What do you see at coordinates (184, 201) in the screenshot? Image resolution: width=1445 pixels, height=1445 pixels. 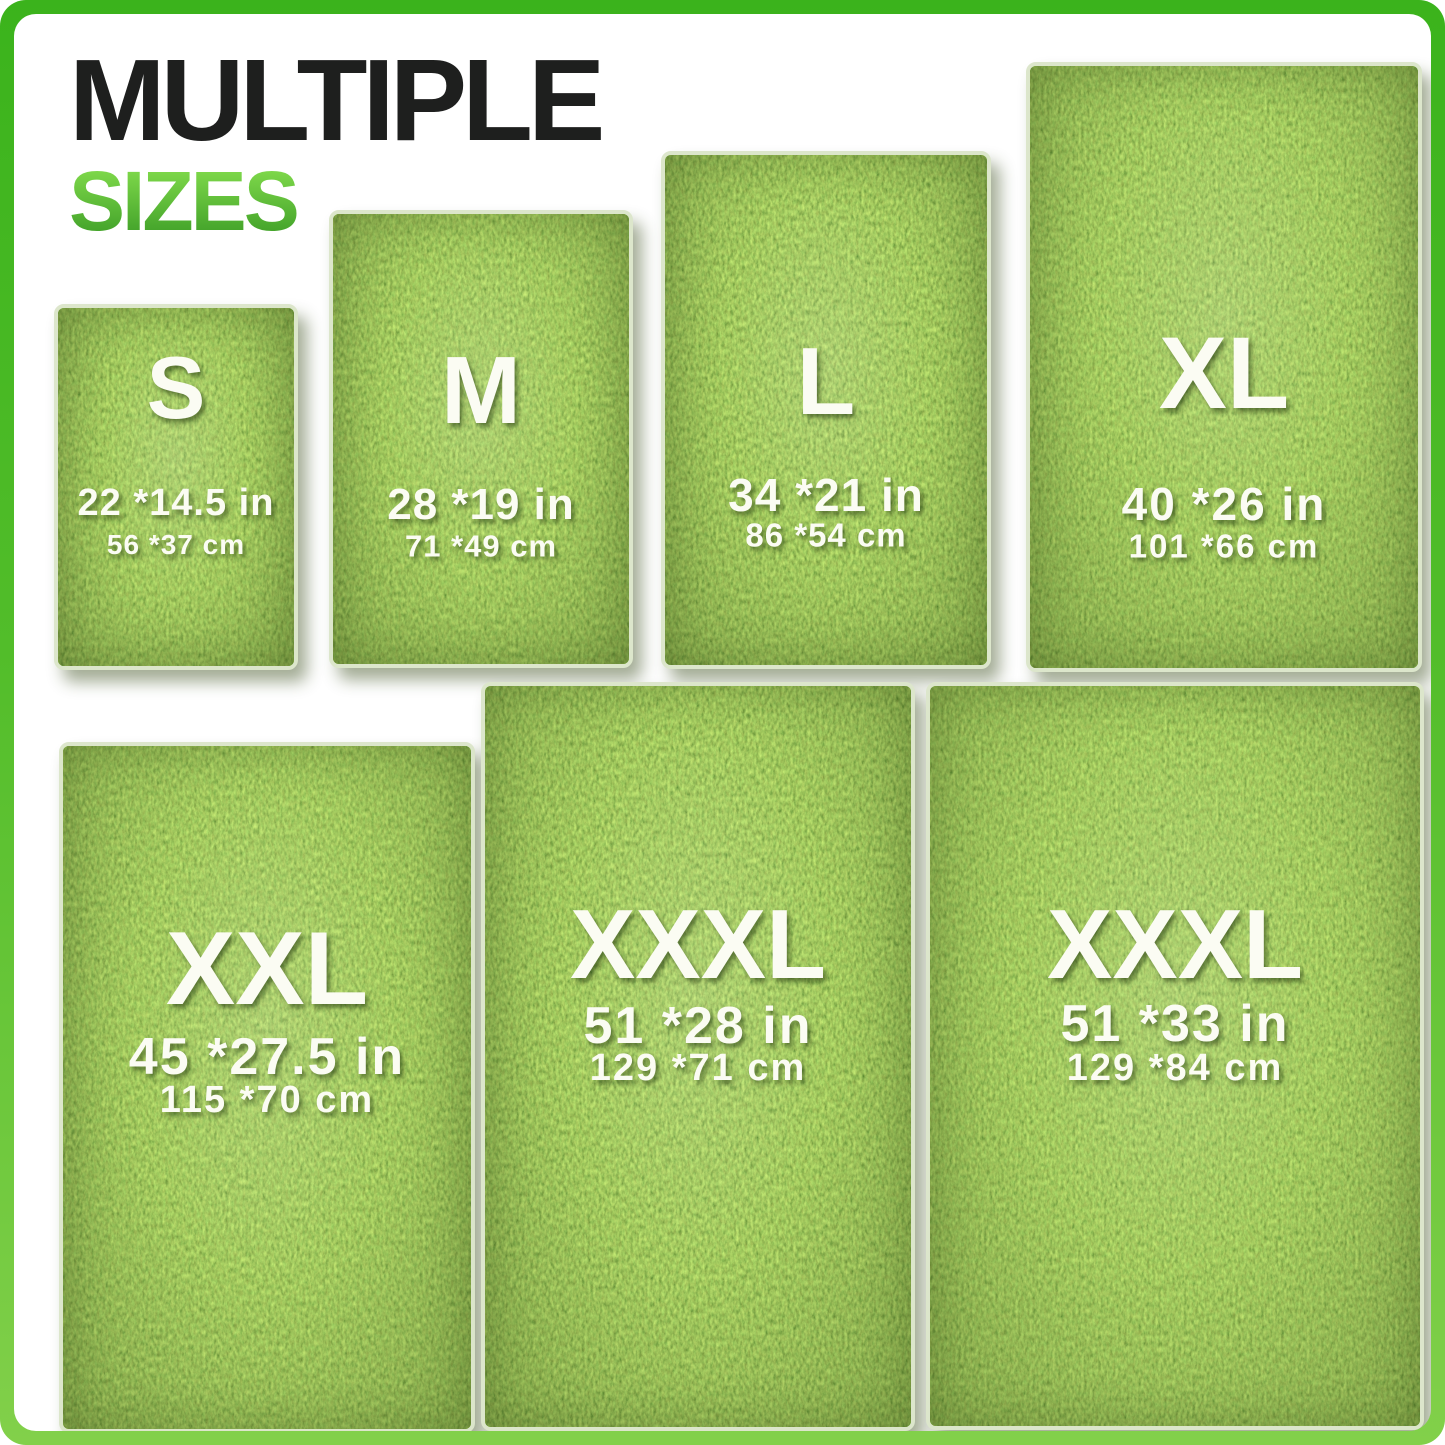 I see `title-sizes: SIZES` at bounding box center [184, 201].